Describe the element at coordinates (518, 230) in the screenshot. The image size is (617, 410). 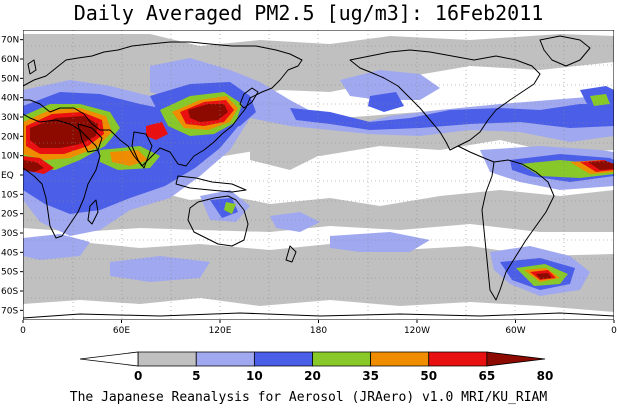
I see `coast-south-america` at that location.